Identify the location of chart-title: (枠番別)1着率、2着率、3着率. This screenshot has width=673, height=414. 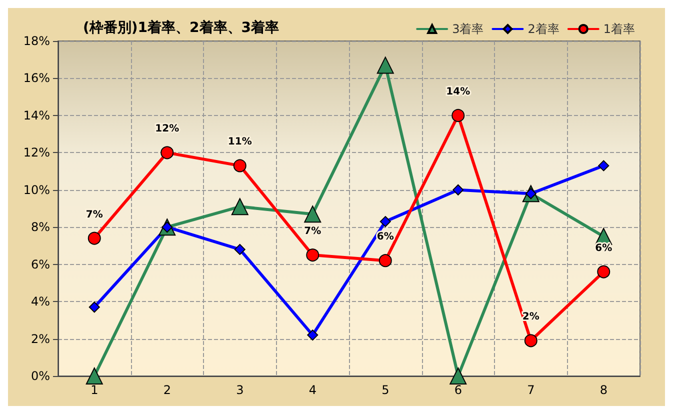
(181, 27).